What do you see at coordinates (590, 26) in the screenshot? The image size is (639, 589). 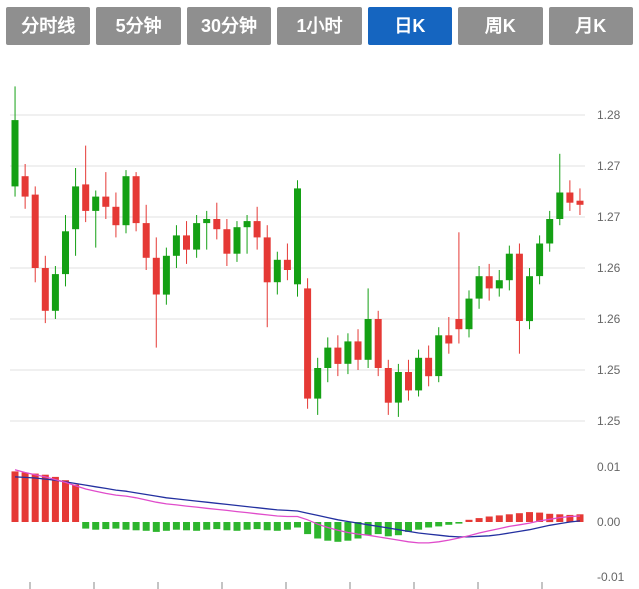 I see `tab-monthly-k: 月K` at bounding box center [590, 26].